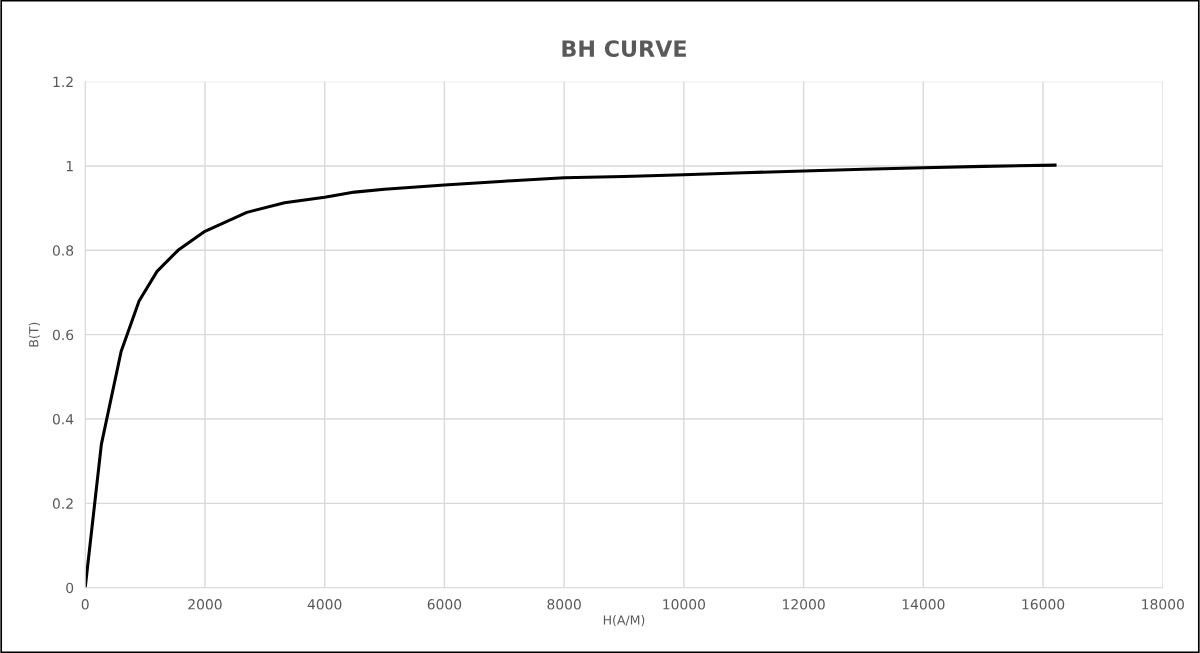 This screenshot has width=1200, height=653. What do you see at coordinates (324, 604) in the screenshot?
I see `x-tick-label: 4000` at bounding box center [324, 604].